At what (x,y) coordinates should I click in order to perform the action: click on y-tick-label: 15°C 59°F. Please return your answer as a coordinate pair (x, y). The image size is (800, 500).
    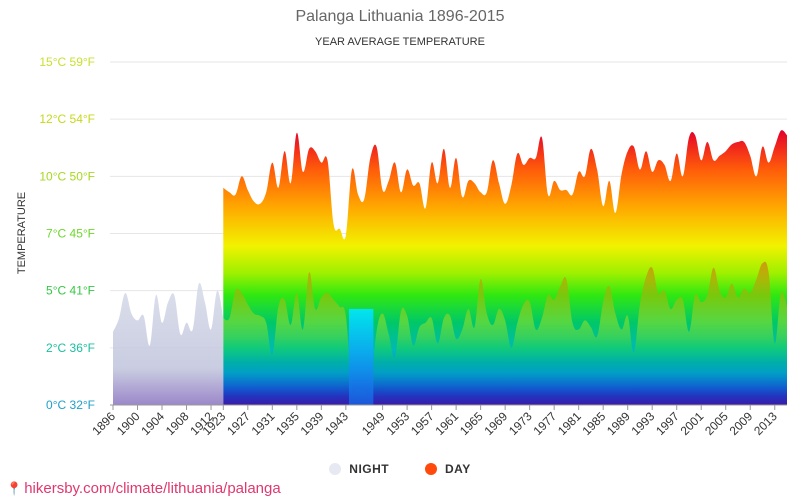
    Looking at the image, I should click on (67, 62).